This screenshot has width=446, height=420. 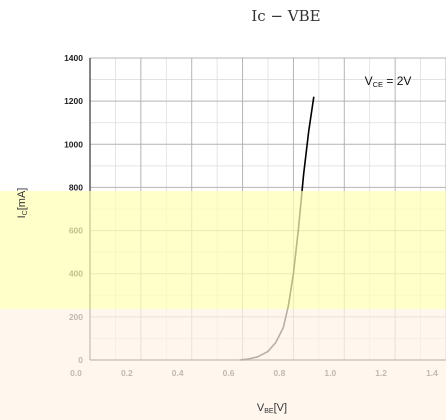 I want to click on y-tick-label: 1000, so click(x=73, y=144).